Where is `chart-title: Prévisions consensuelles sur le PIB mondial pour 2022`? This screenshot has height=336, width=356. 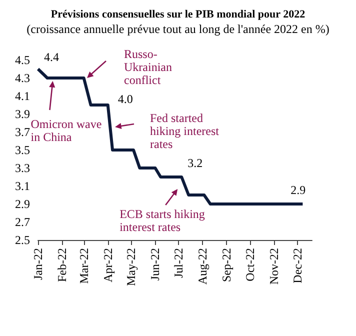
chart-title: Prévisions consensuelles sur le PIB mondial pour 2022 is located at coordinates (178, 14).